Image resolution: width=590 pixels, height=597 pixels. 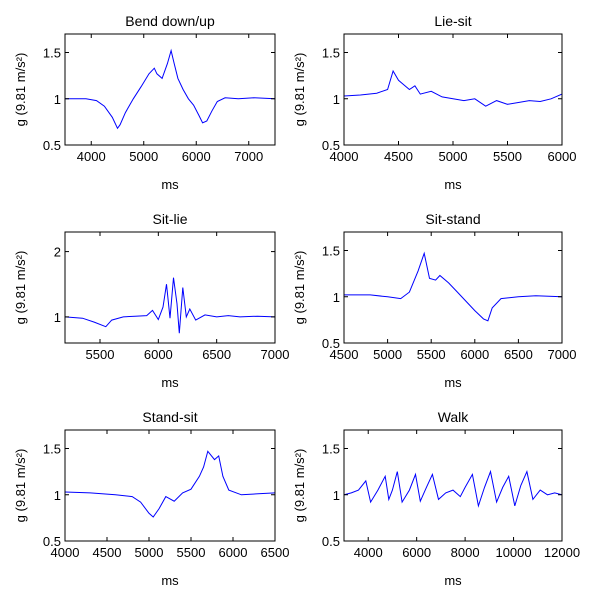 I want to click on chart-5-x-axis-label: ms, so click(x=170, y=580).